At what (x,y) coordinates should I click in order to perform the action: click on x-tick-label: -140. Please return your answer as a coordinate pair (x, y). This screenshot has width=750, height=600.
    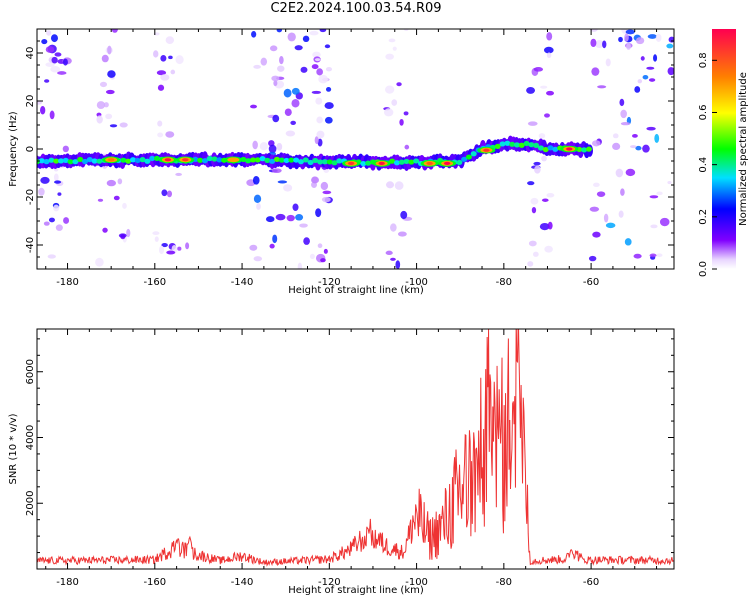
    Looking at the image, I should click on (242, 282).